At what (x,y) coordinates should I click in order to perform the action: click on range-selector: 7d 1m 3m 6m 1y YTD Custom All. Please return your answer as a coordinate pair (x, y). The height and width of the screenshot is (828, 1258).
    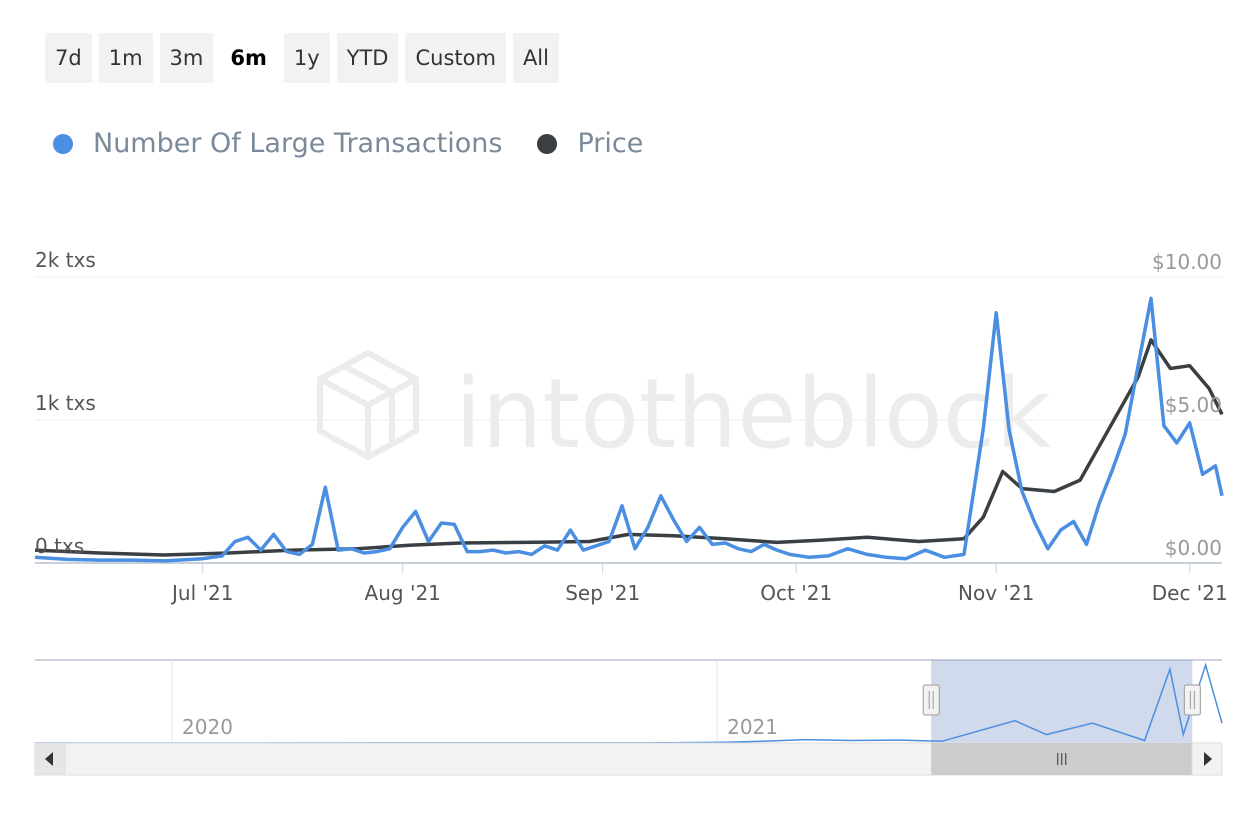
    Looking at the image, I should click on (305, 58).